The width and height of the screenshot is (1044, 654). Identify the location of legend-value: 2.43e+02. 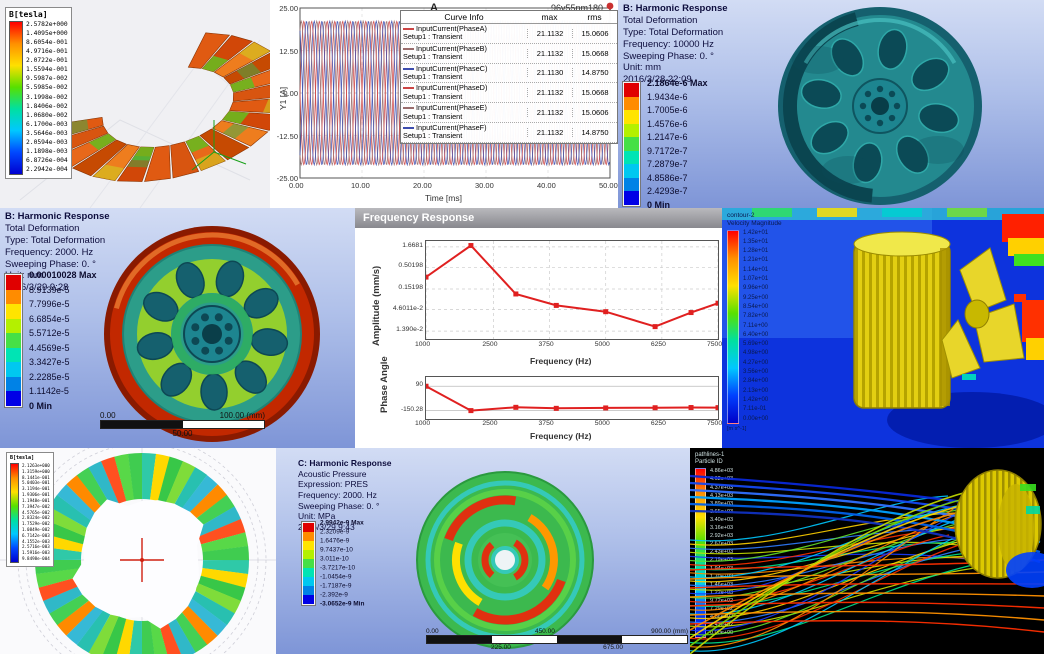
(722, 625).